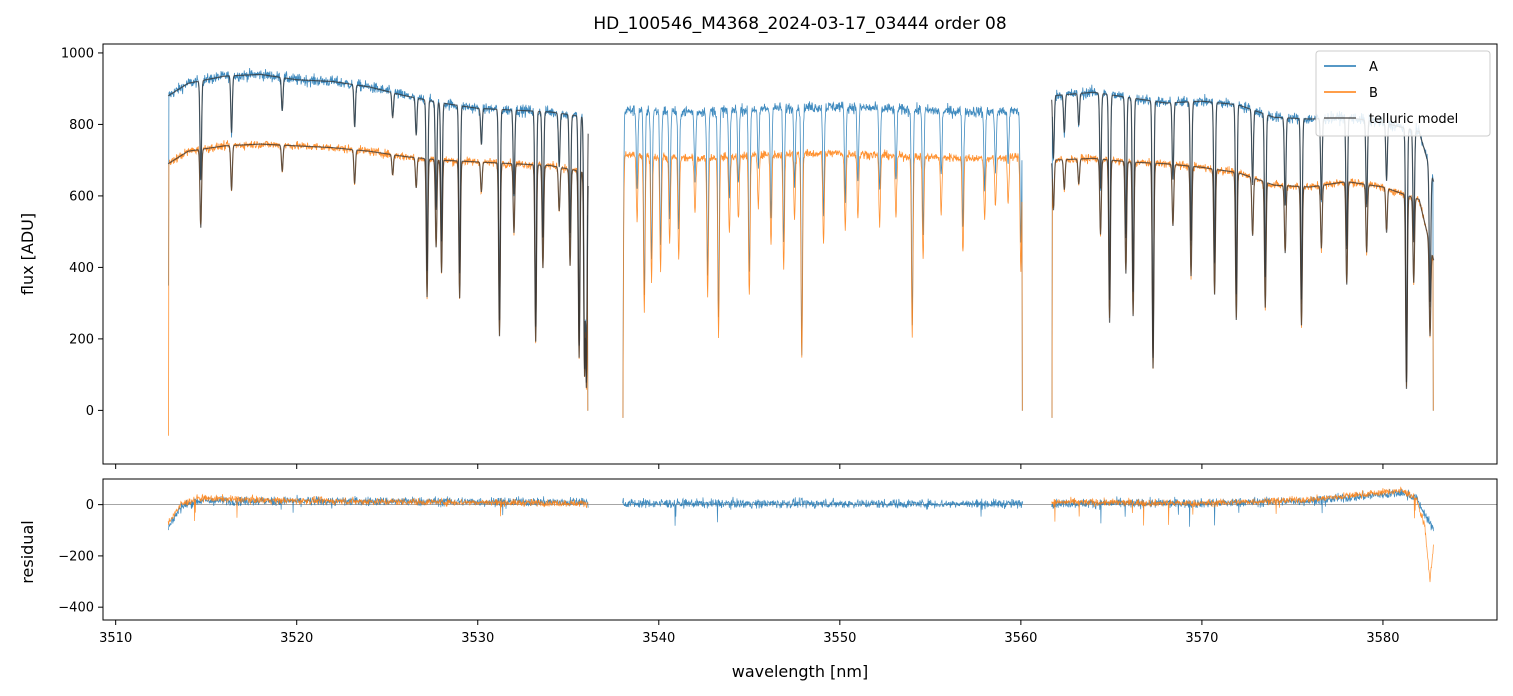  Describe the element at coordinates (658, 638) in the screenshot. I see `x-tick-label: 3540` at that location.